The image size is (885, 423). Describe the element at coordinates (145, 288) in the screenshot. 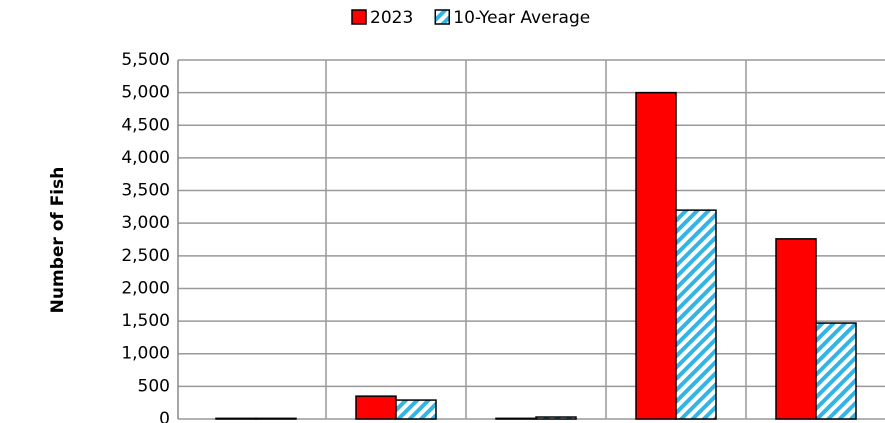

I see `y-tick-label: 2,000` at that location.